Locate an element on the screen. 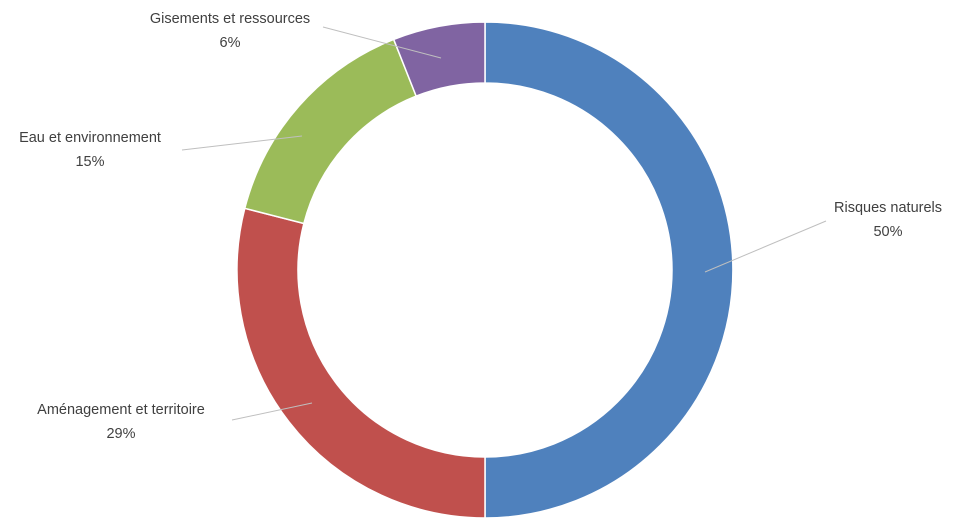 This screenshot has height=518, width=958. value-label-eau-et-environnement: 15% is located at coordinates (89, 162).